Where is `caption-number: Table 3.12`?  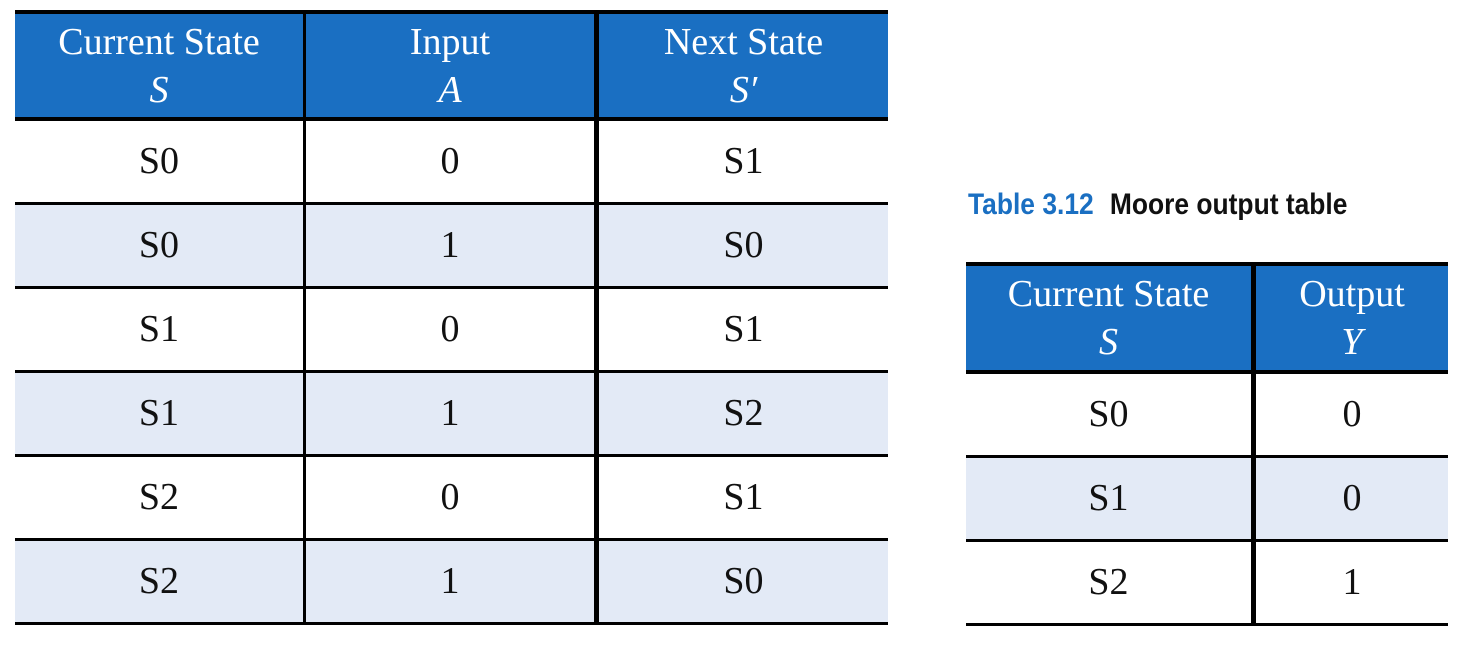
caption-number: Table 3.12 is located at coordinates (1031, 204).